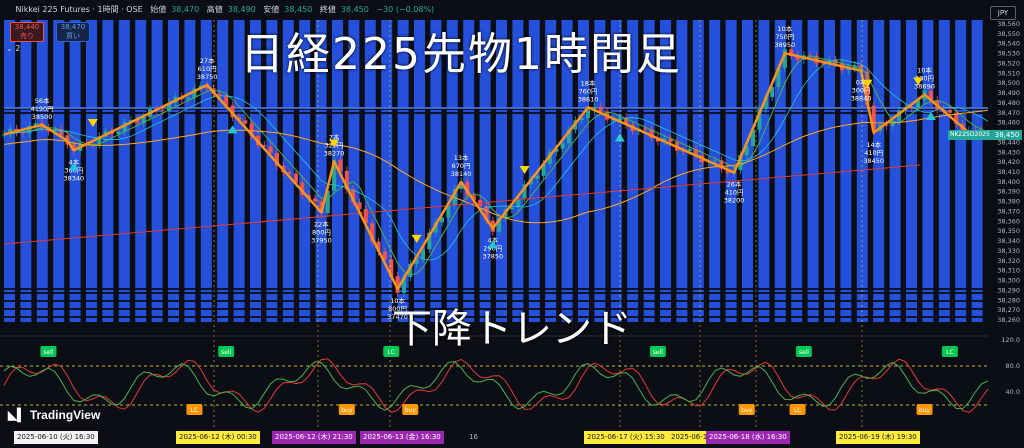 This screenshot has width=1024, height=448. What do you see at coordinates (334, 136) in the screenshot?
I see `pivot-label-line: 7本` at bounding box center [334, 136].